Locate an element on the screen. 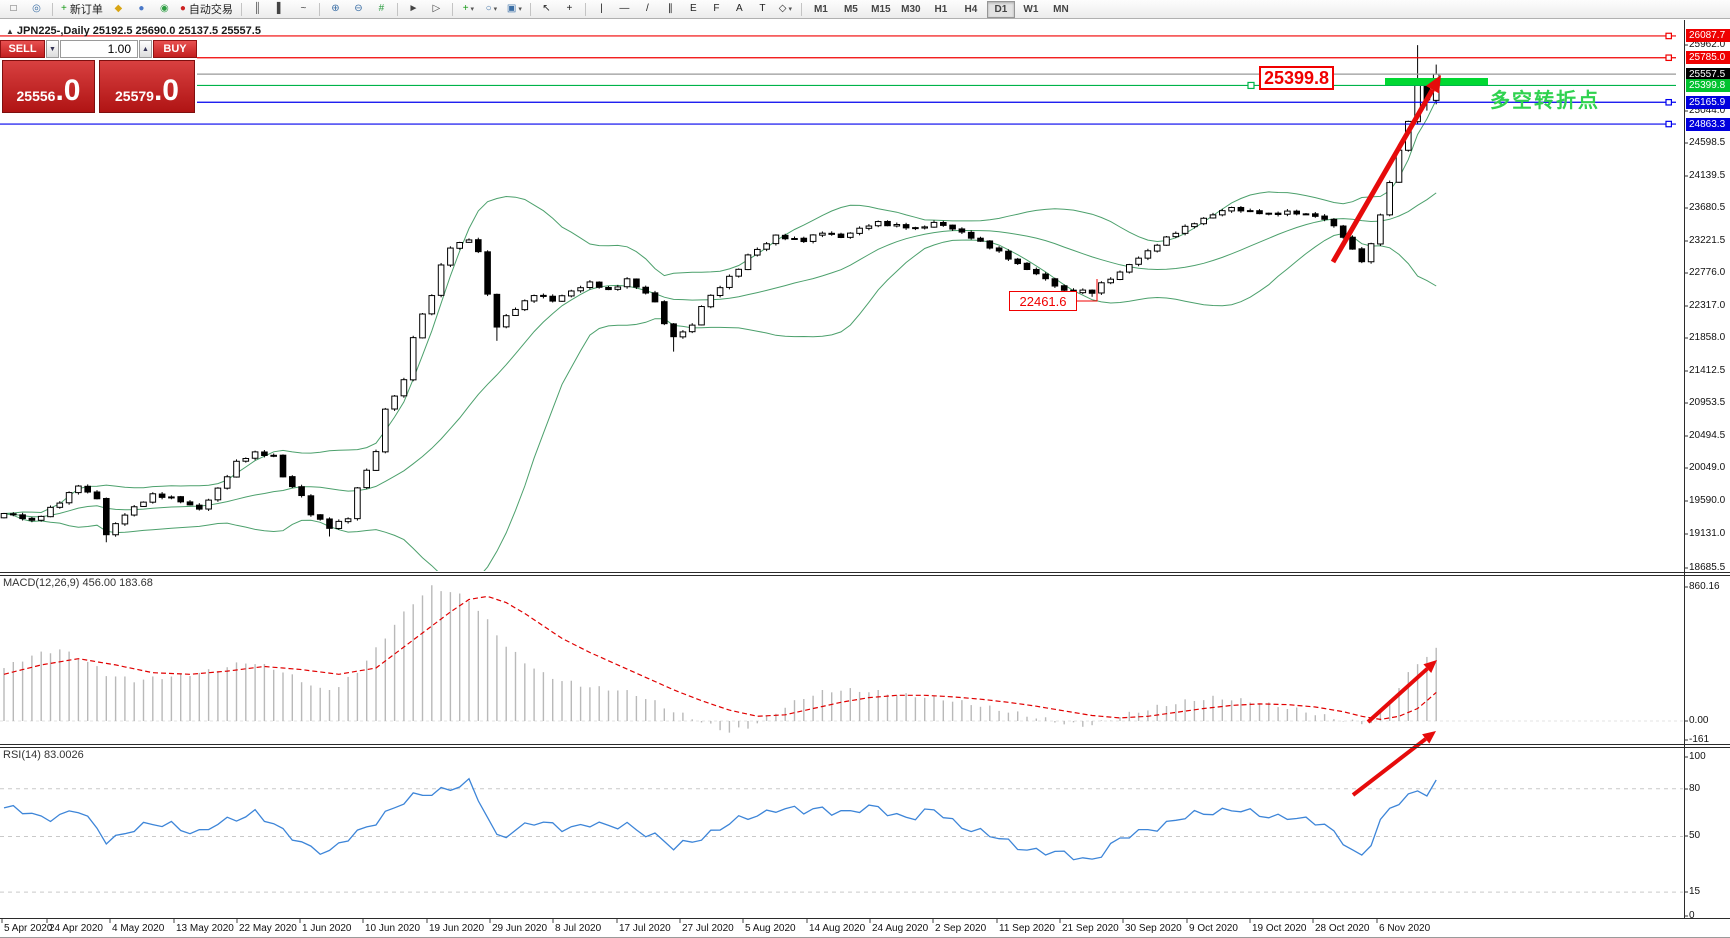 The image size is (1730, 938). candle-chart-icon: ▌ is located at coordinates (280, 9).